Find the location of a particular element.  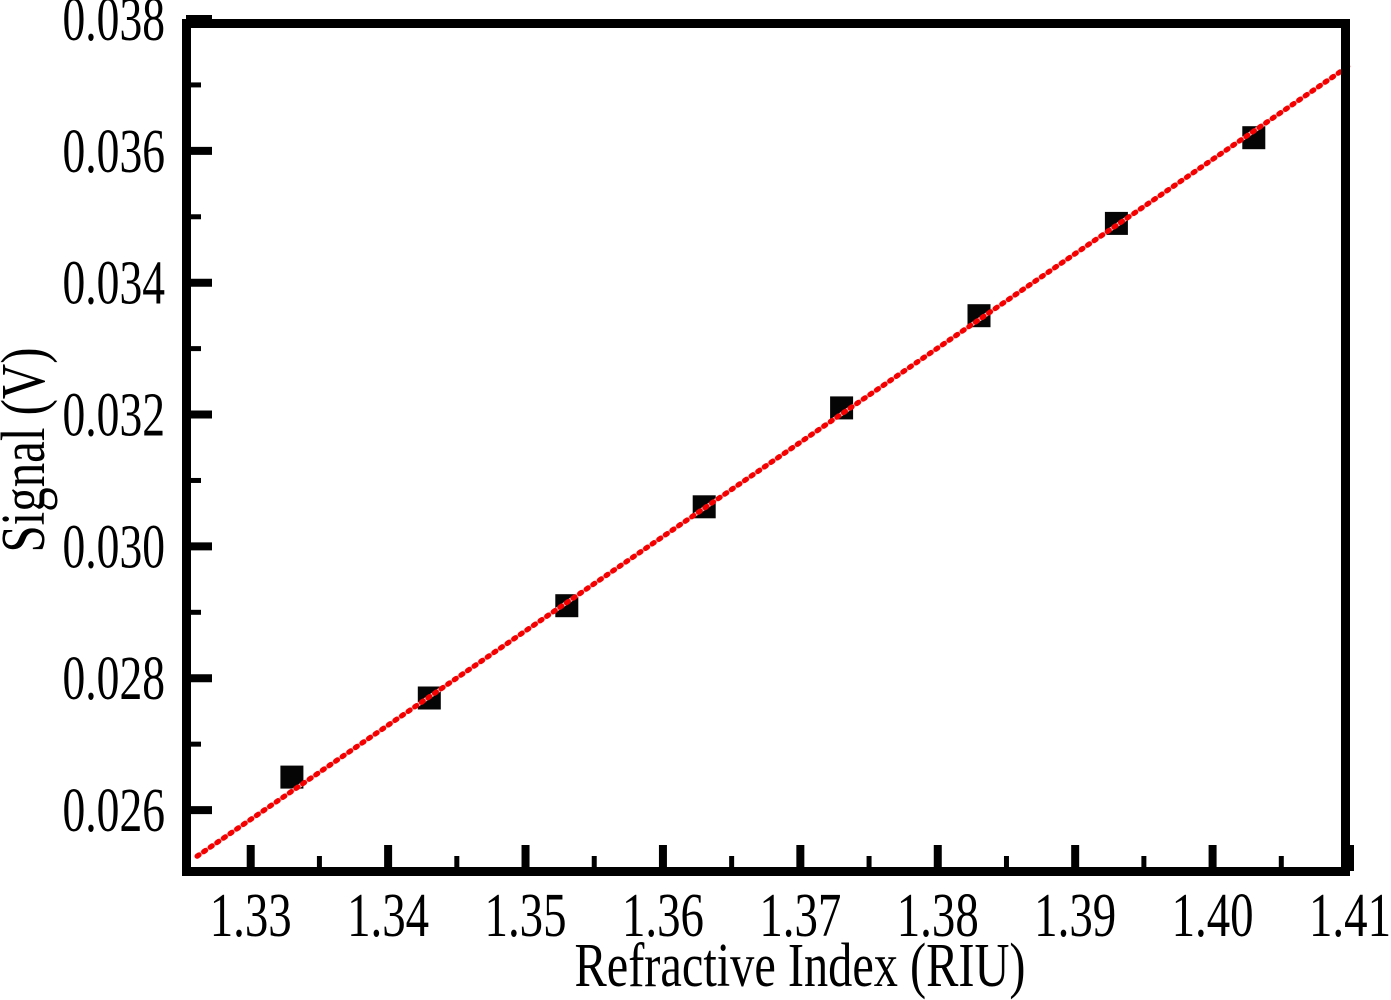

x-axis-title: Refractive Index (RIU) is located at coordinates (800, 966).